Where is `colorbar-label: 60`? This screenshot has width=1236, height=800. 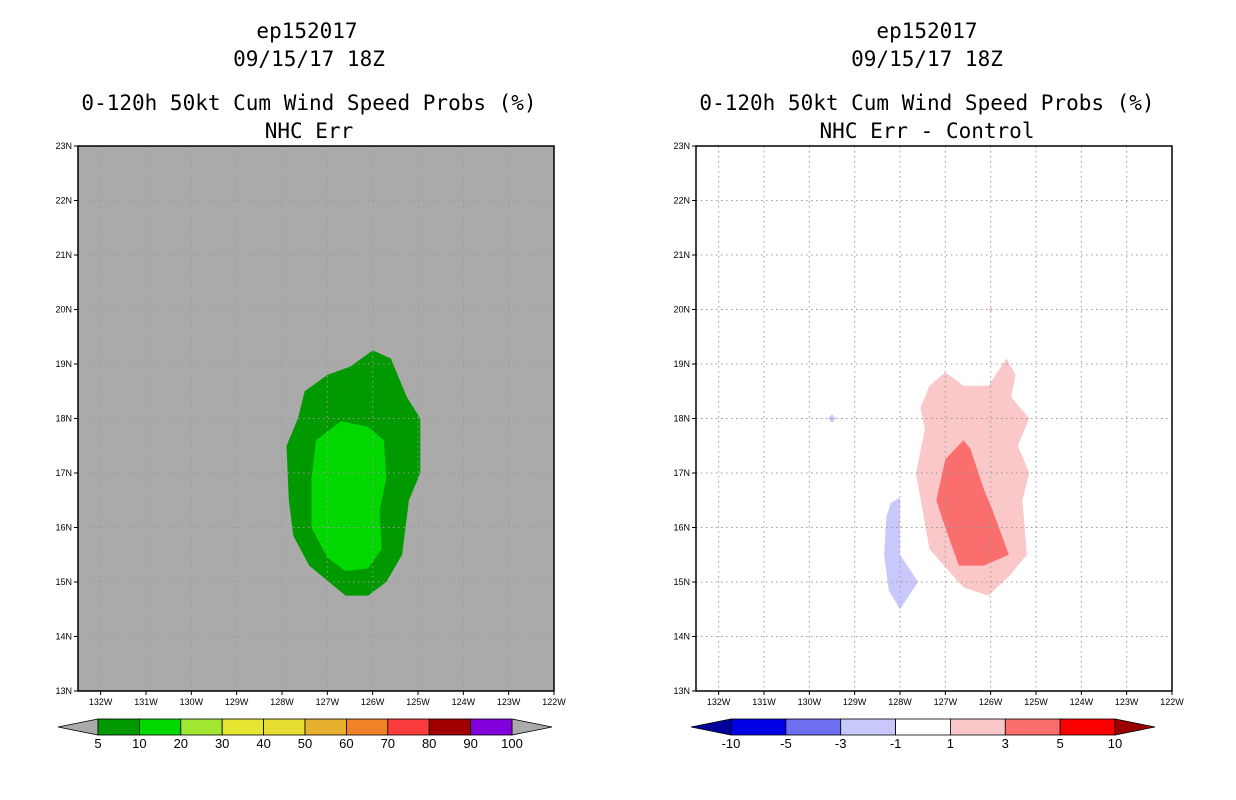
colorbar-label: 60 is located at coordinates (346, 743).